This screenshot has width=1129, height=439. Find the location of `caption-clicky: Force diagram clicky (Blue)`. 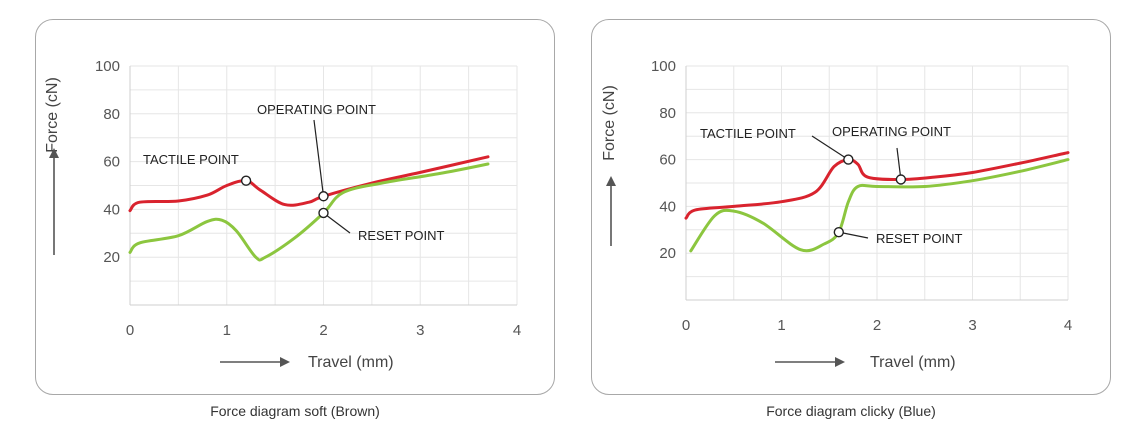

caption-clicky: Force diagram clicky (Blue) is located at coordinates (851, 411).